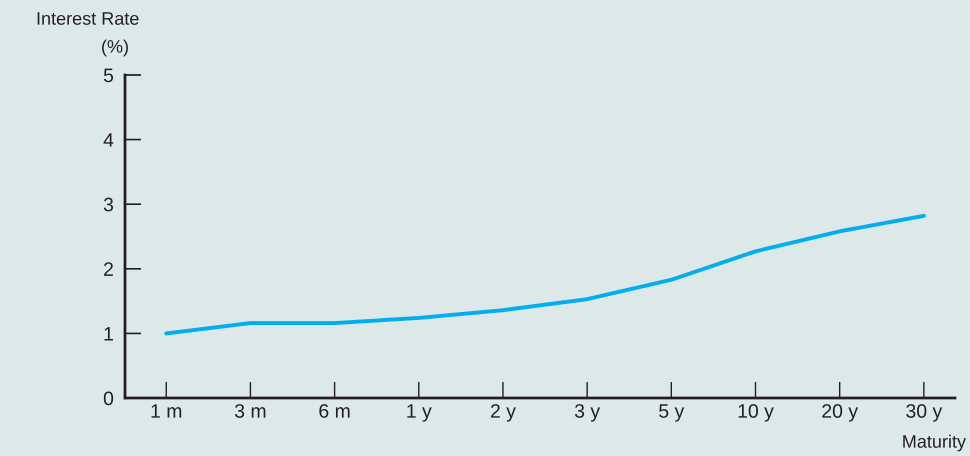 The height and width of the screenshot is (456, 970). Describe the element at coordinates (419, 413) in the screenshot. I see `x-tick-label: 1 y` at that location.